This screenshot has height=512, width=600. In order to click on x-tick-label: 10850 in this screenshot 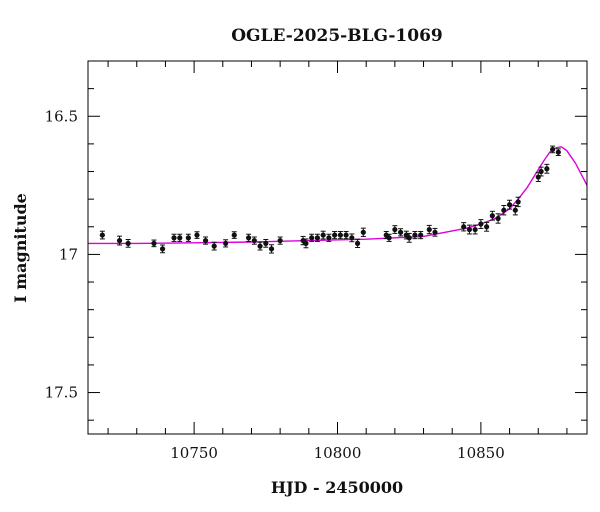, I will do `click(481, 453)`.